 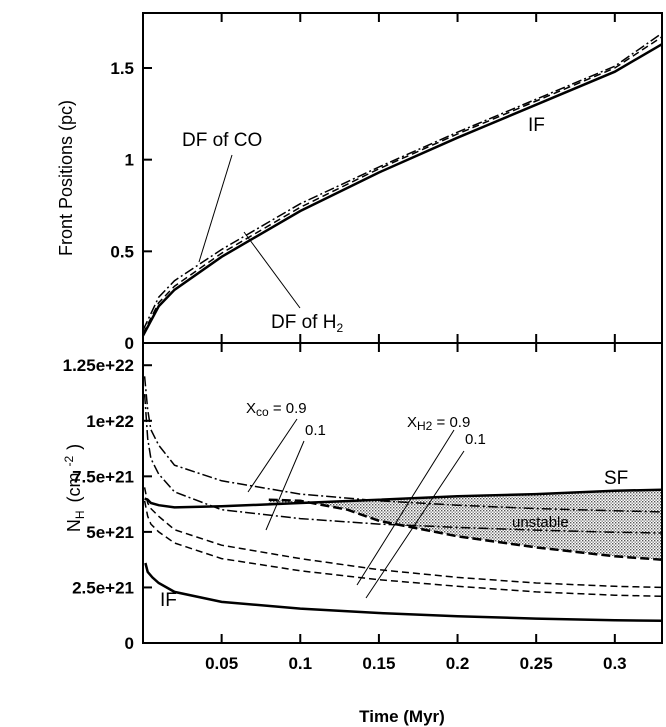 I want to click on bottom-y-tick-label: 1e+22, so click(x=110, y=421).